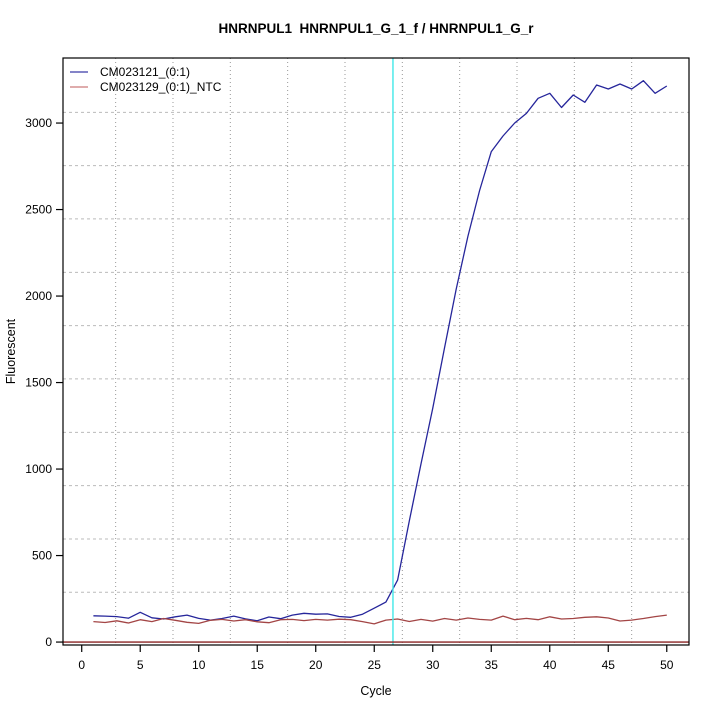 The width and height of the screenshot is (720, 720). I want to click on y-tick-label: 500, so click(42, 556).